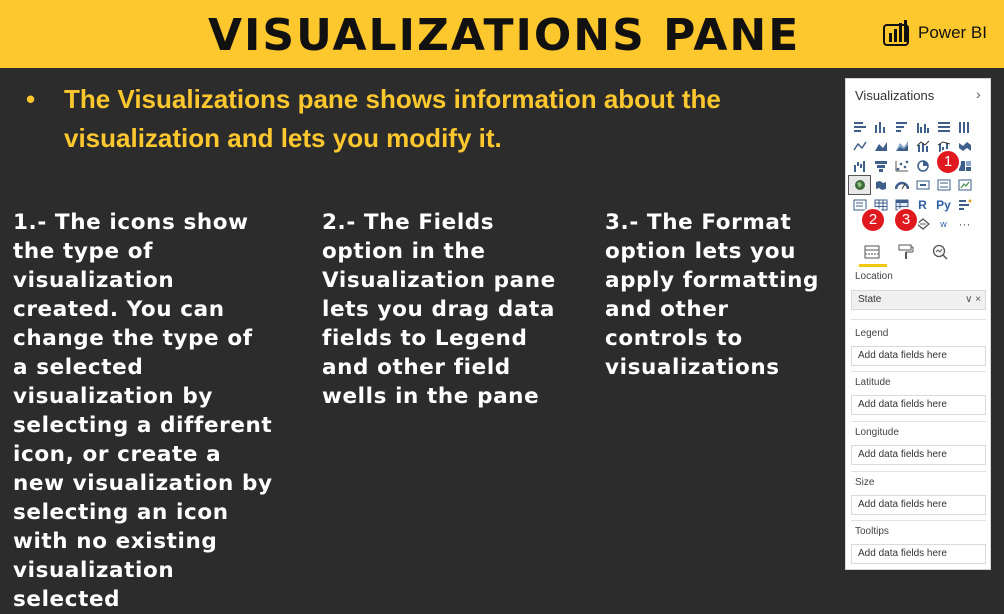  Describe the element at coordinates (940, 252) in the screenshot. I see `analytics-icon` at that location.